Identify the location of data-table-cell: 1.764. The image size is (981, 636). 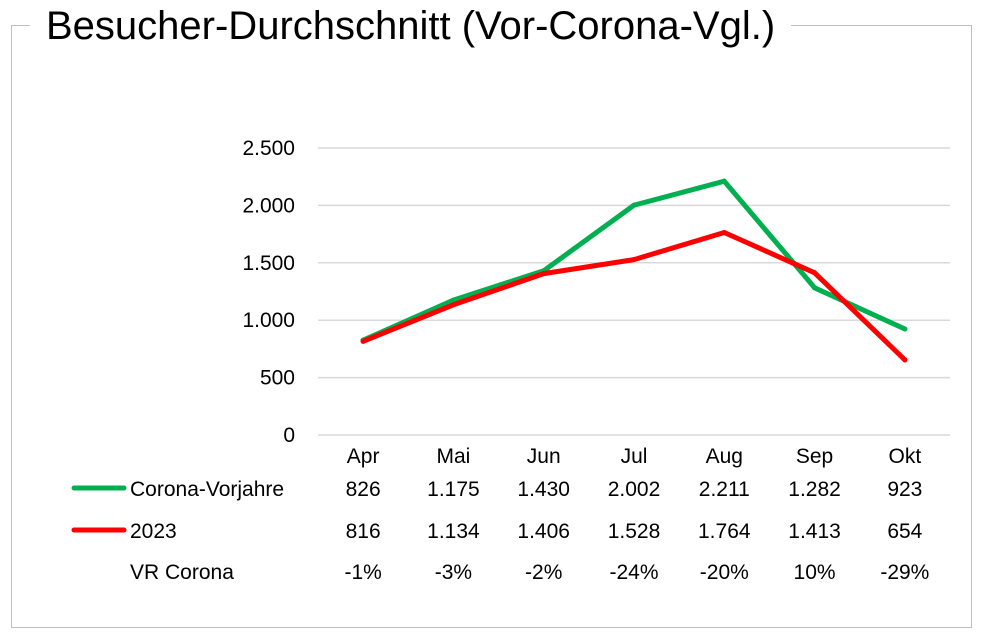
(724, 531).